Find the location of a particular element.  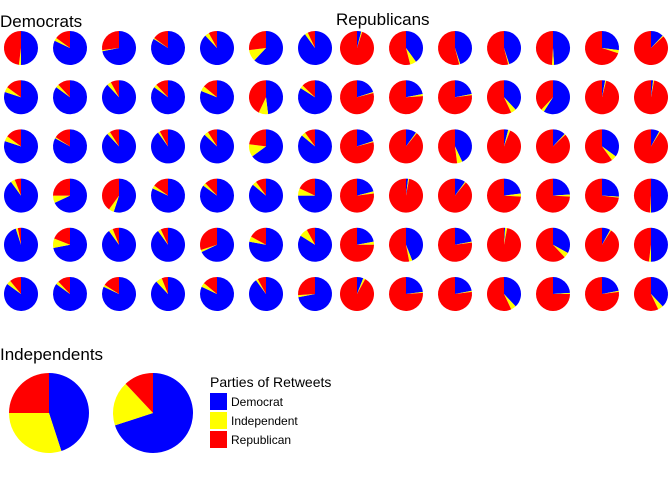

democrat-pie-3-slice-independent is located at coordinates (110, 50).